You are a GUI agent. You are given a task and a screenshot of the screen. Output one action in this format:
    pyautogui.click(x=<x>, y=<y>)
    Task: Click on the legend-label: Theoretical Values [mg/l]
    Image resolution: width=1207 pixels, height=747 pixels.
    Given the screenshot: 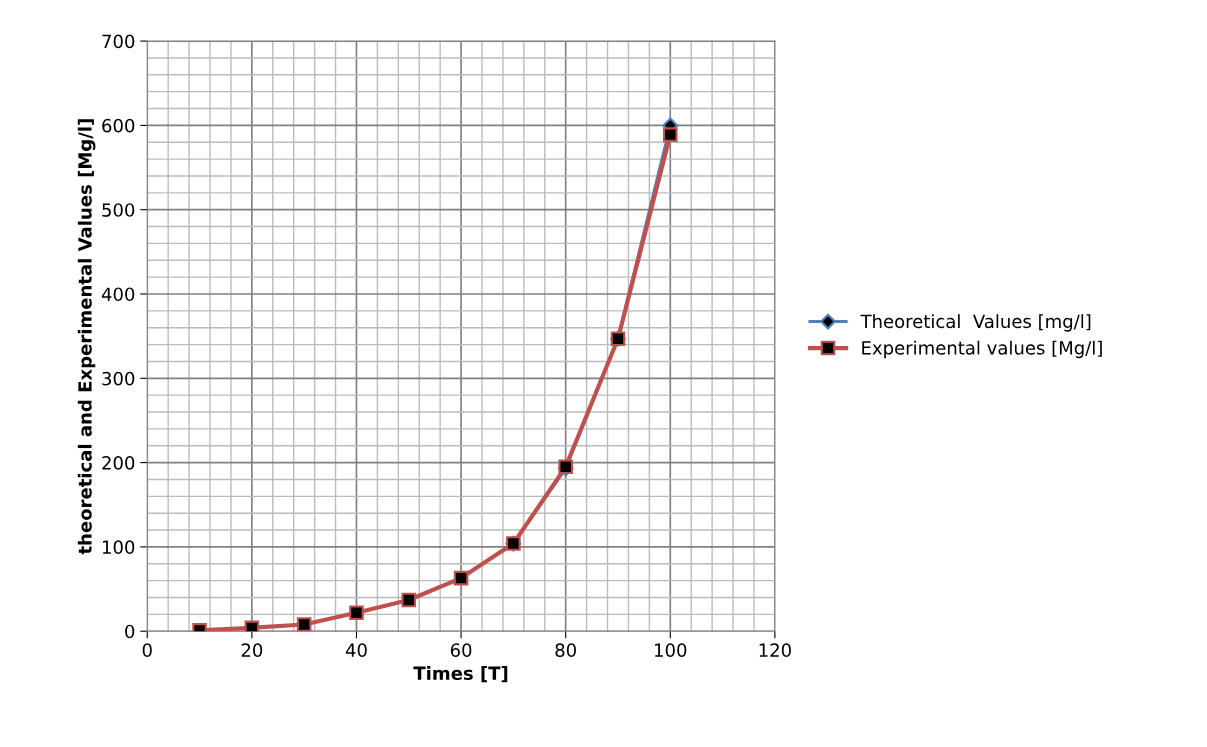 What is the action you would take?
    pyautogui.click(x=975, y=323)
    